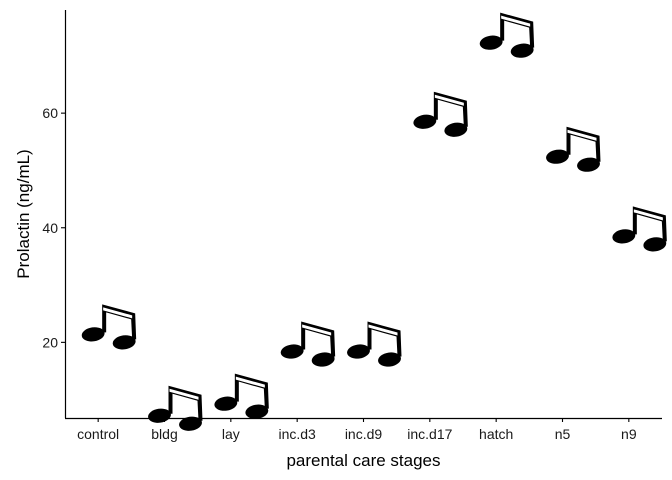 The width and height of the screenshot is (672, 480). I want to click on x-axis-title: parental care stages, so click(363, 460).